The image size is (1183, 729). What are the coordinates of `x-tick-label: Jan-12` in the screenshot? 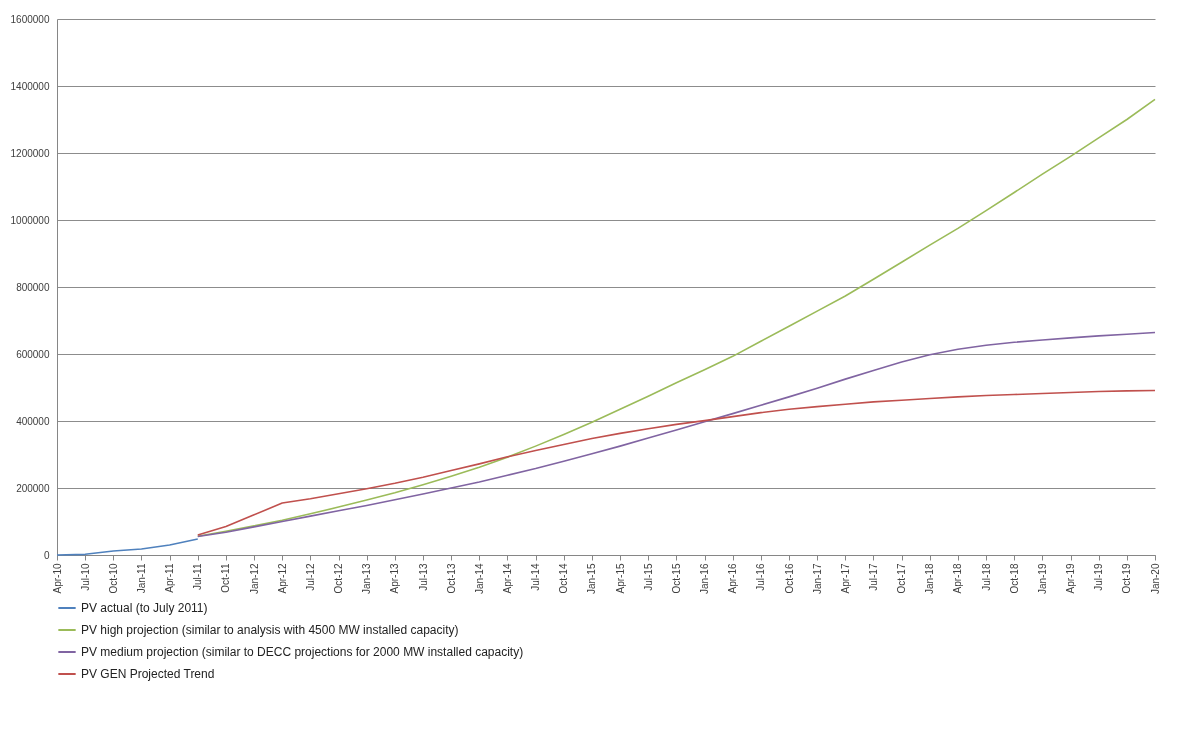 It's located at (254, 579).